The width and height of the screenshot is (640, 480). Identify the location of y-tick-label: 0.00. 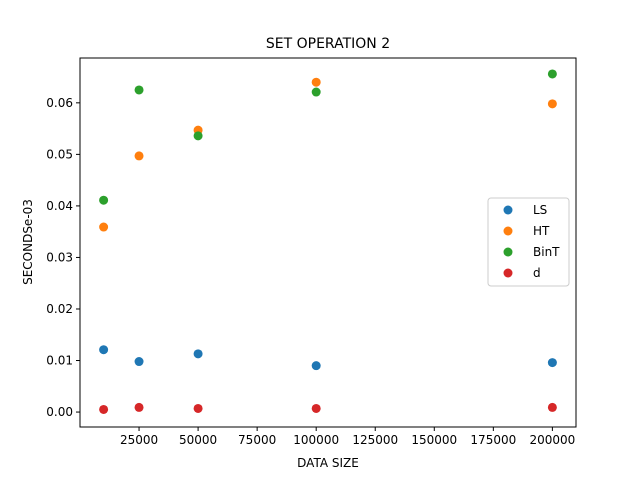
(59, 412).